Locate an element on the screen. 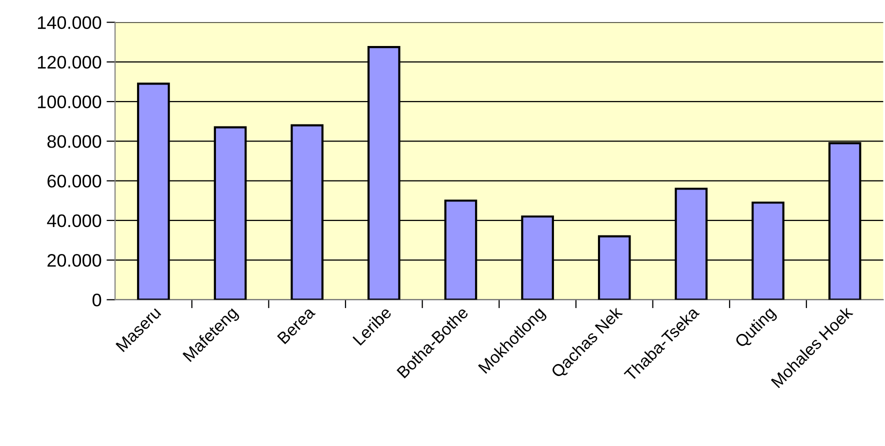  y-tick-label: 40.000 is located at coordinates (74, 221).